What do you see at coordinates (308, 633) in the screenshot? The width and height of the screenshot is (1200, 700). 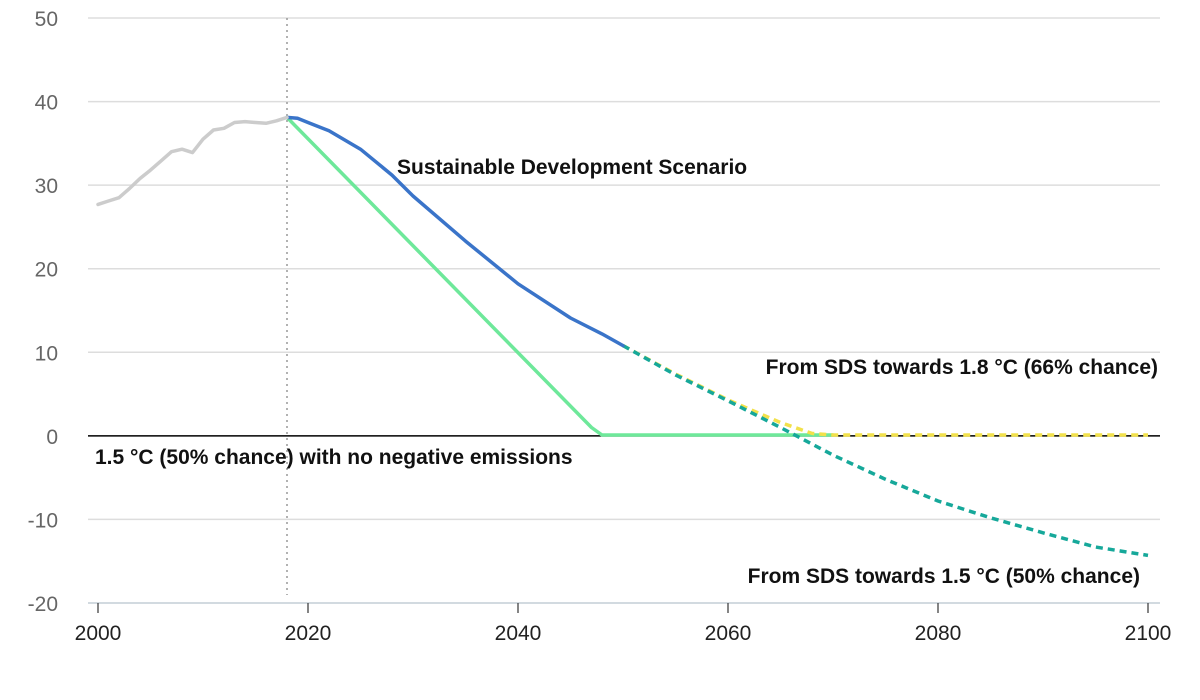 I see `x-tick-label: 2020` at bounding box center [308, 633].